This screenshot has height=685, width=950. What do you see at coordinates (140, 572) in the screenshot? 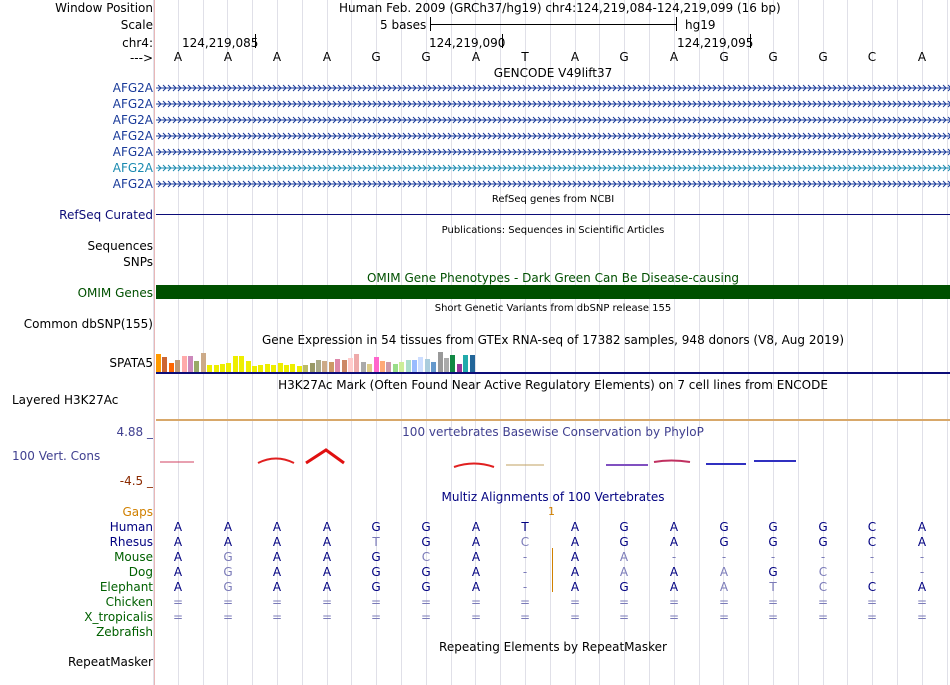
I see `species-label-dog: Dog` at bounding box center [140, 572].